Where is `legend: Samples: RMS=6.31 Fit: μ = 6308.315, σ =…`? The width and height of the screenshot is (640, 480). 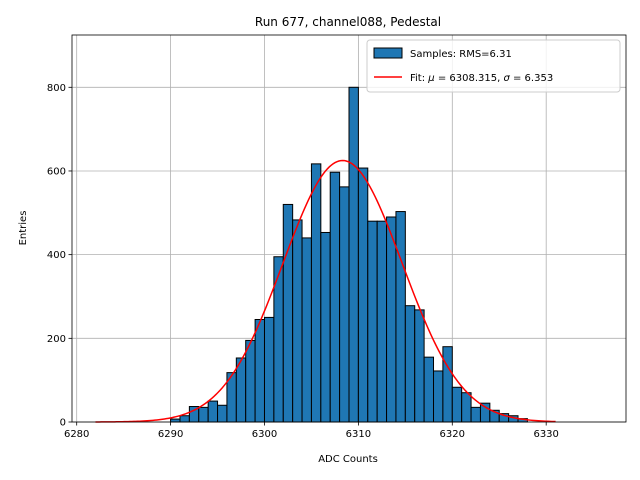 legend: Samples: RMS=6.31 Fit: μ = 6308.315, σ =… is located at coordinates (493, 66).